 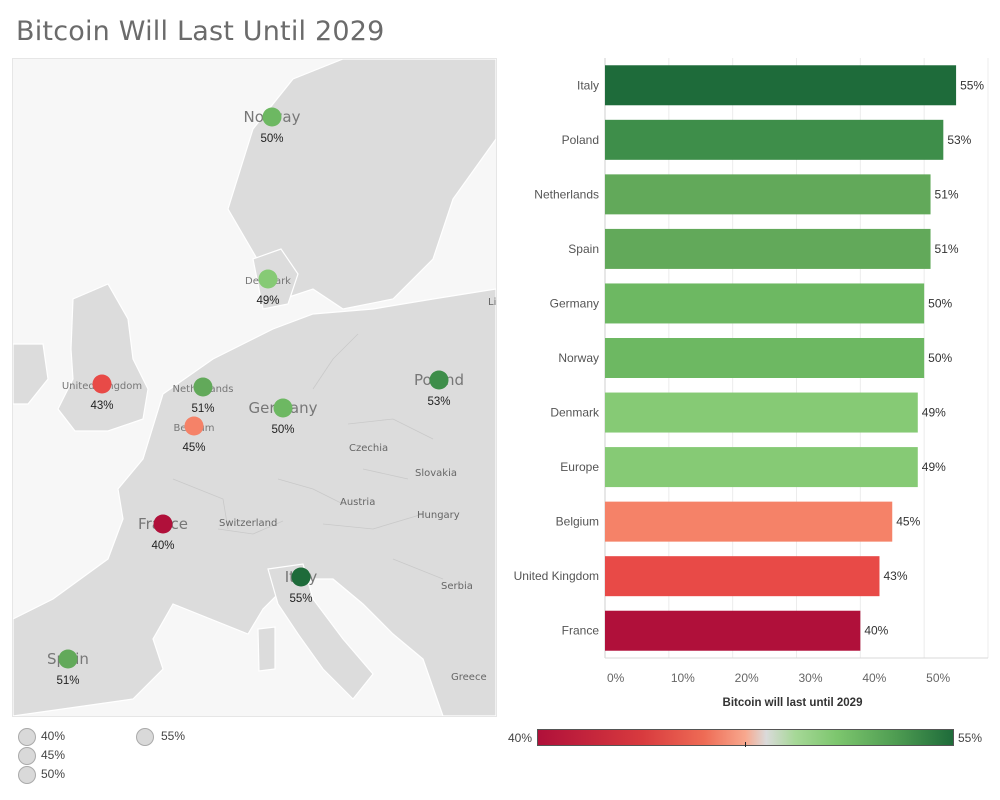 What do you see at coordinates (947, 249) in the screenshot?
I see `value-label-spain: 51%` at bounding box center [947, 249].